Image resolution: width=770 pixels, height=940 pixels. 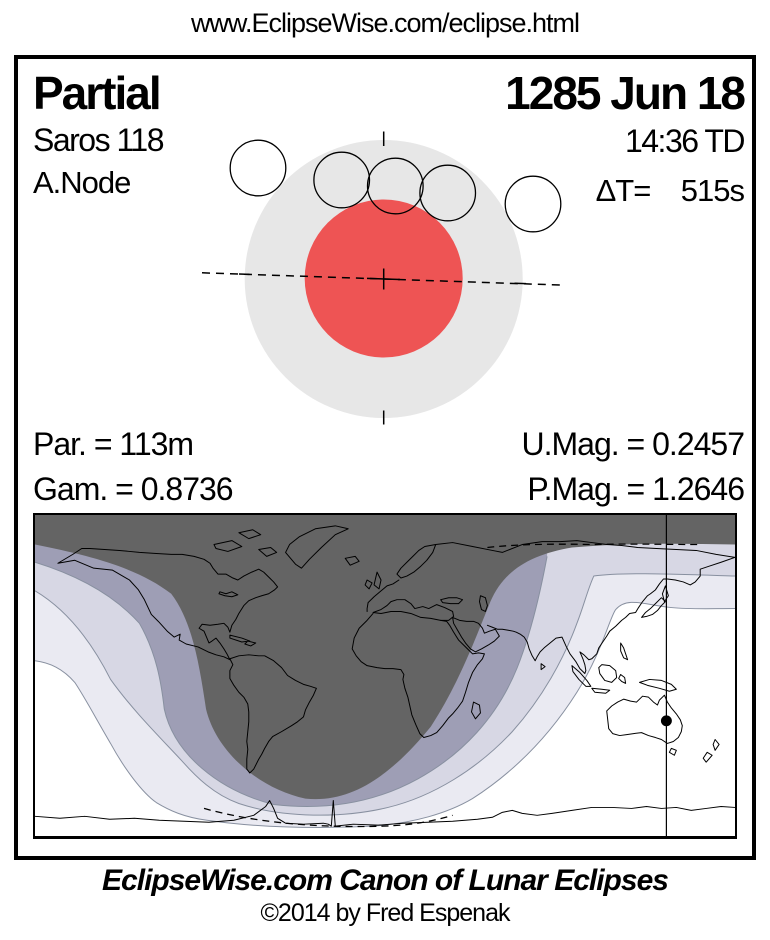 I want to click on coast-australia, so click(x=663, y=728).